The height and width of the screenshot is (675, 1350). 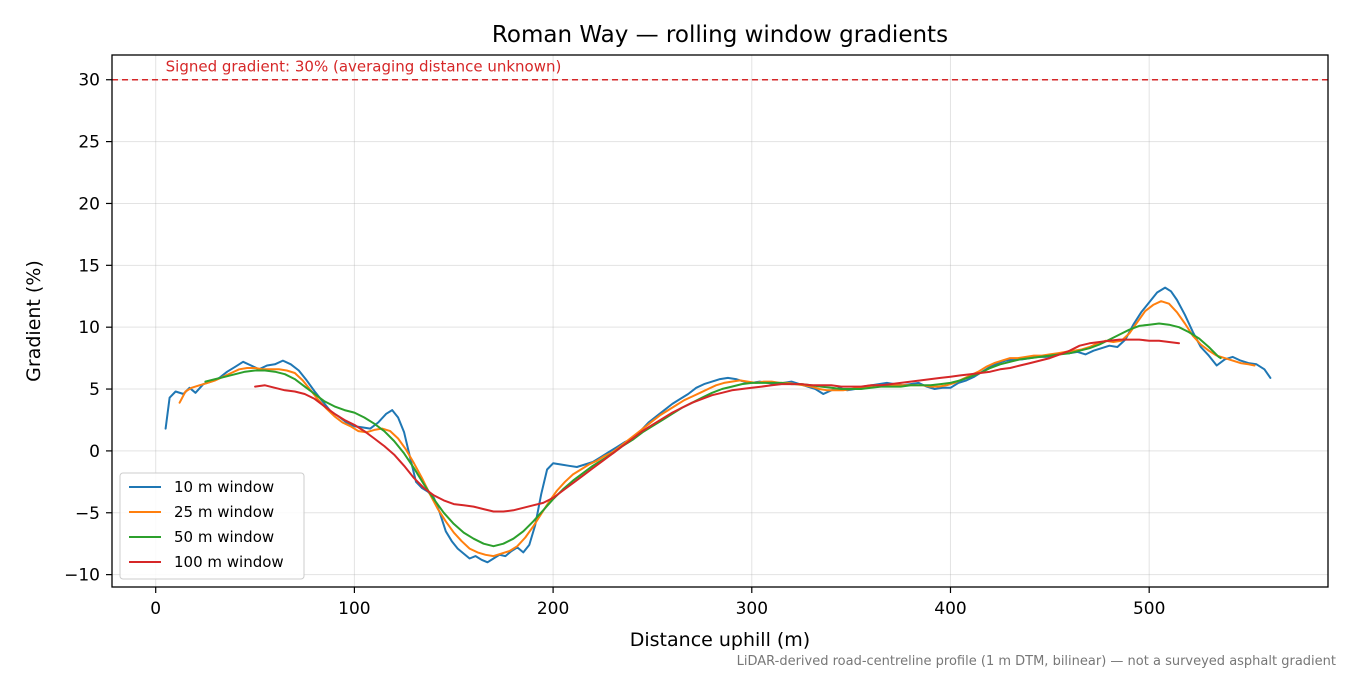 I want to click on y-tick-label: 0, so click(x=94, y=452).